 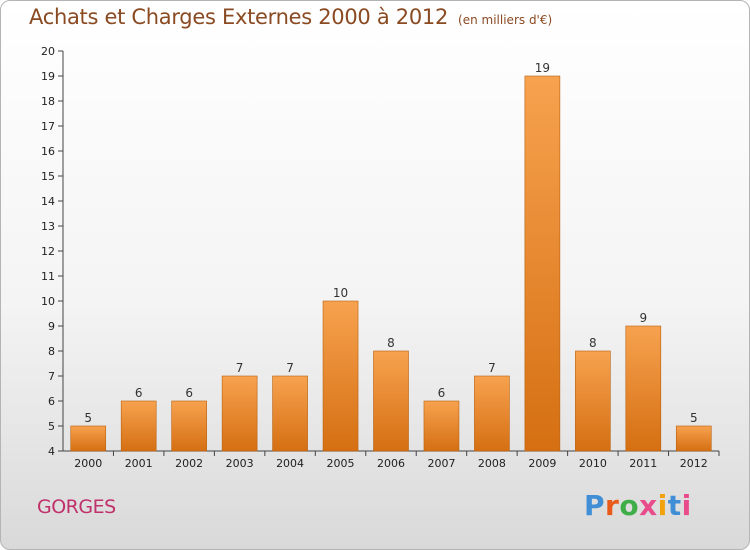 What do you see at coordinates (139, 393) in the screenshot?
I see `data-label-2001: 6` at bounding box center [139, 393].